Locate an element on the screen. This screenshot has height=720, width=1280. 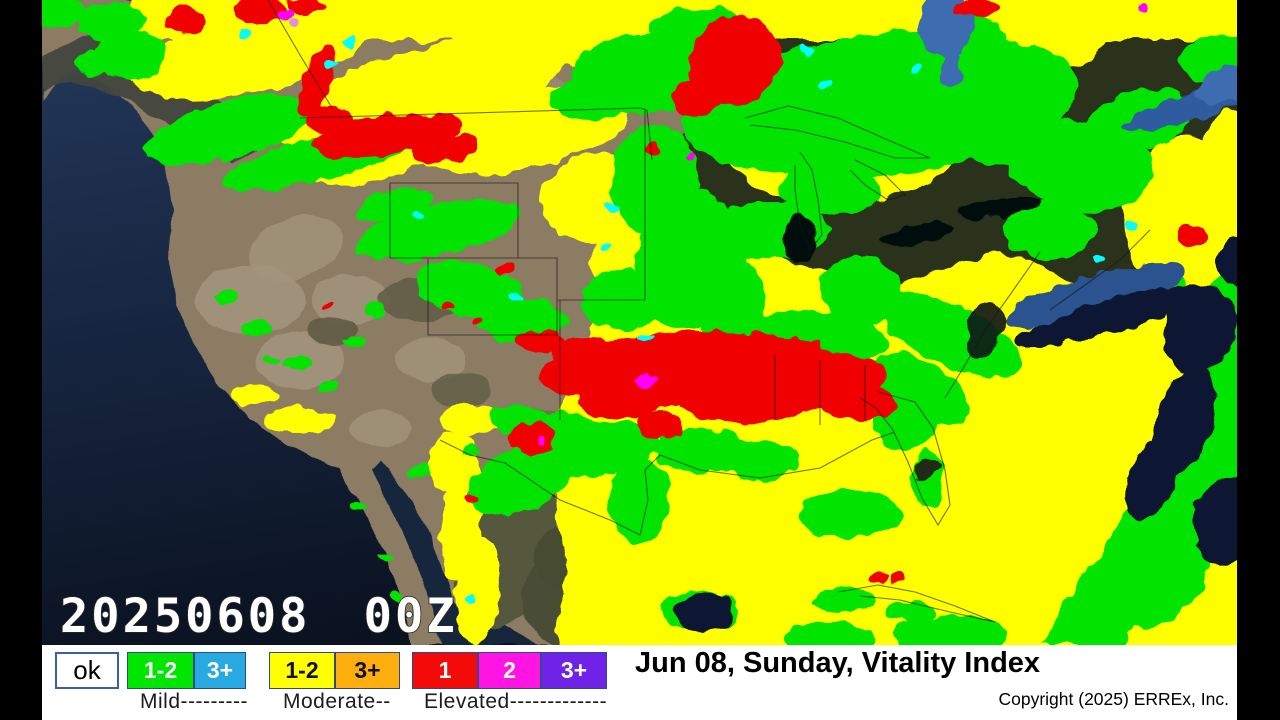
legend-box-elevated-2: 2 is located at coordinates (509, 670).